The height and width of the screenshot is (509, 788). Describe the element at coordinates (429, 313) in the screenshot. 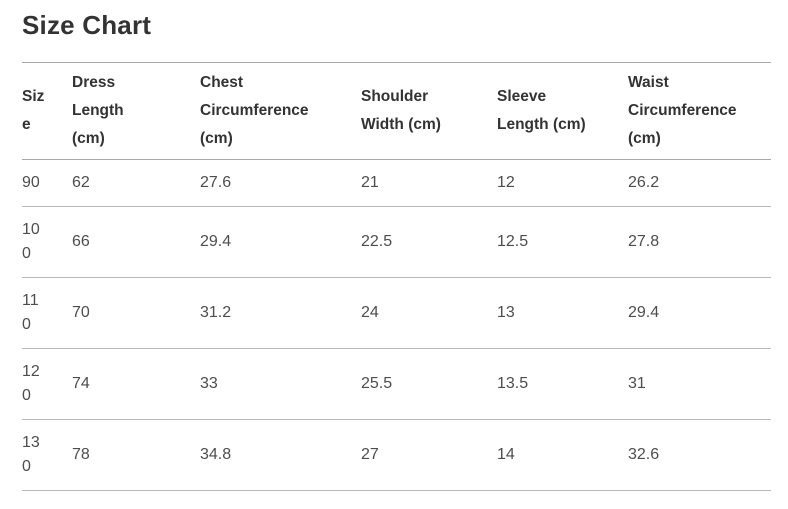

I see `cell-shoulder-width: 24` at that location.